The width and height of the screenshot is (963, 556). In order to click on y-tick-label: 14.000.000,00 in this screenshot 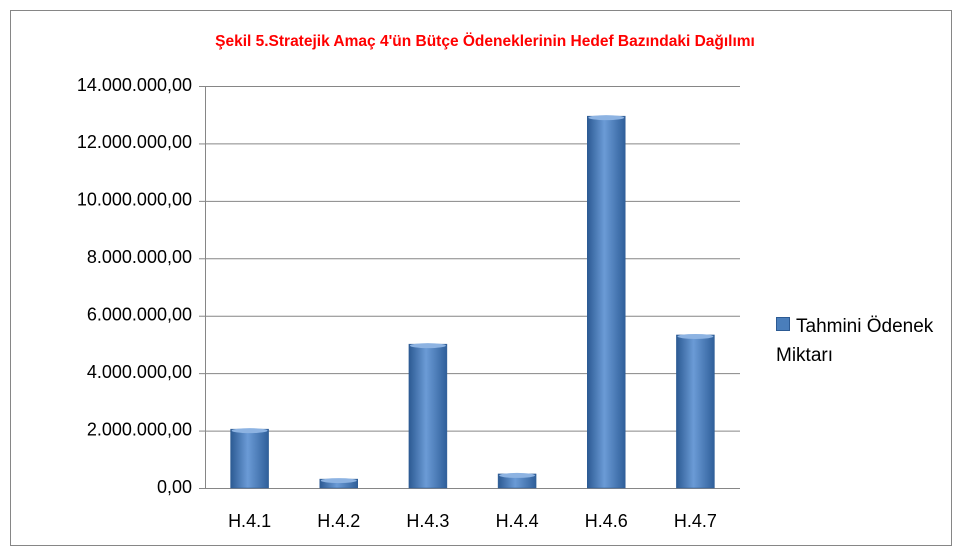, I will do `click(134, 85)`.